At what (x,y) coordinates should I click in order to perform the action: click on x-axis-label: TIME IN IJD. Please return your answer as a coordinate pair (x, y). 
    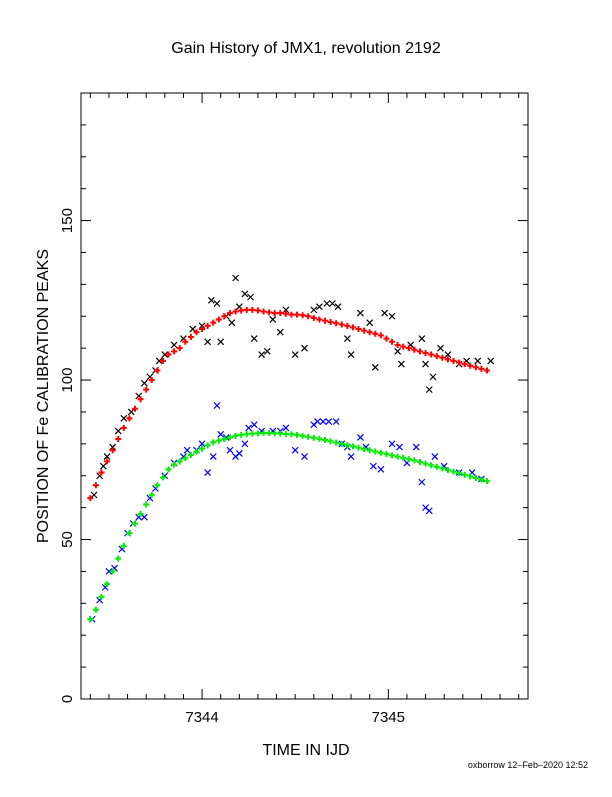
    Looking at the image, I should click on (305, 750).